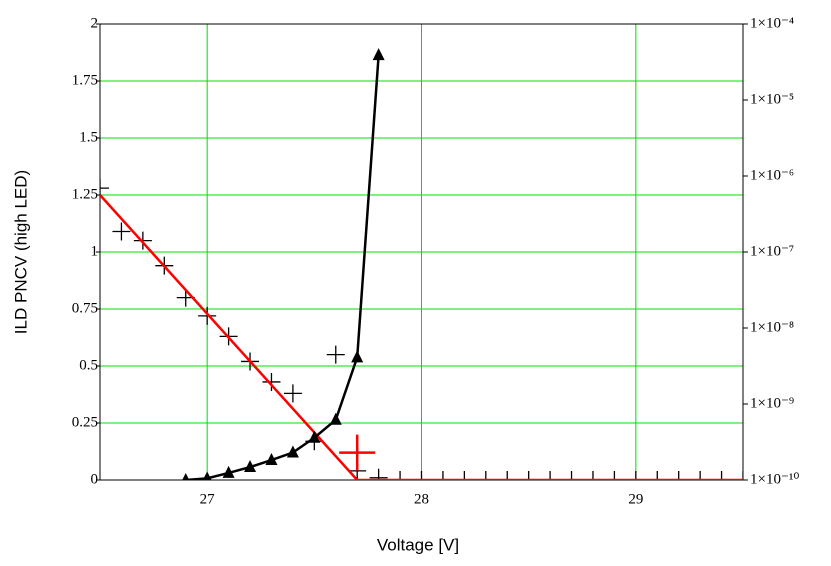 Image resolution: width=831 pixels, height=566 pixels. Describe the element at coordinates (772, 327) in the screenshot. I see `y2-tick-label: 1×10⁻⁸` at that location.